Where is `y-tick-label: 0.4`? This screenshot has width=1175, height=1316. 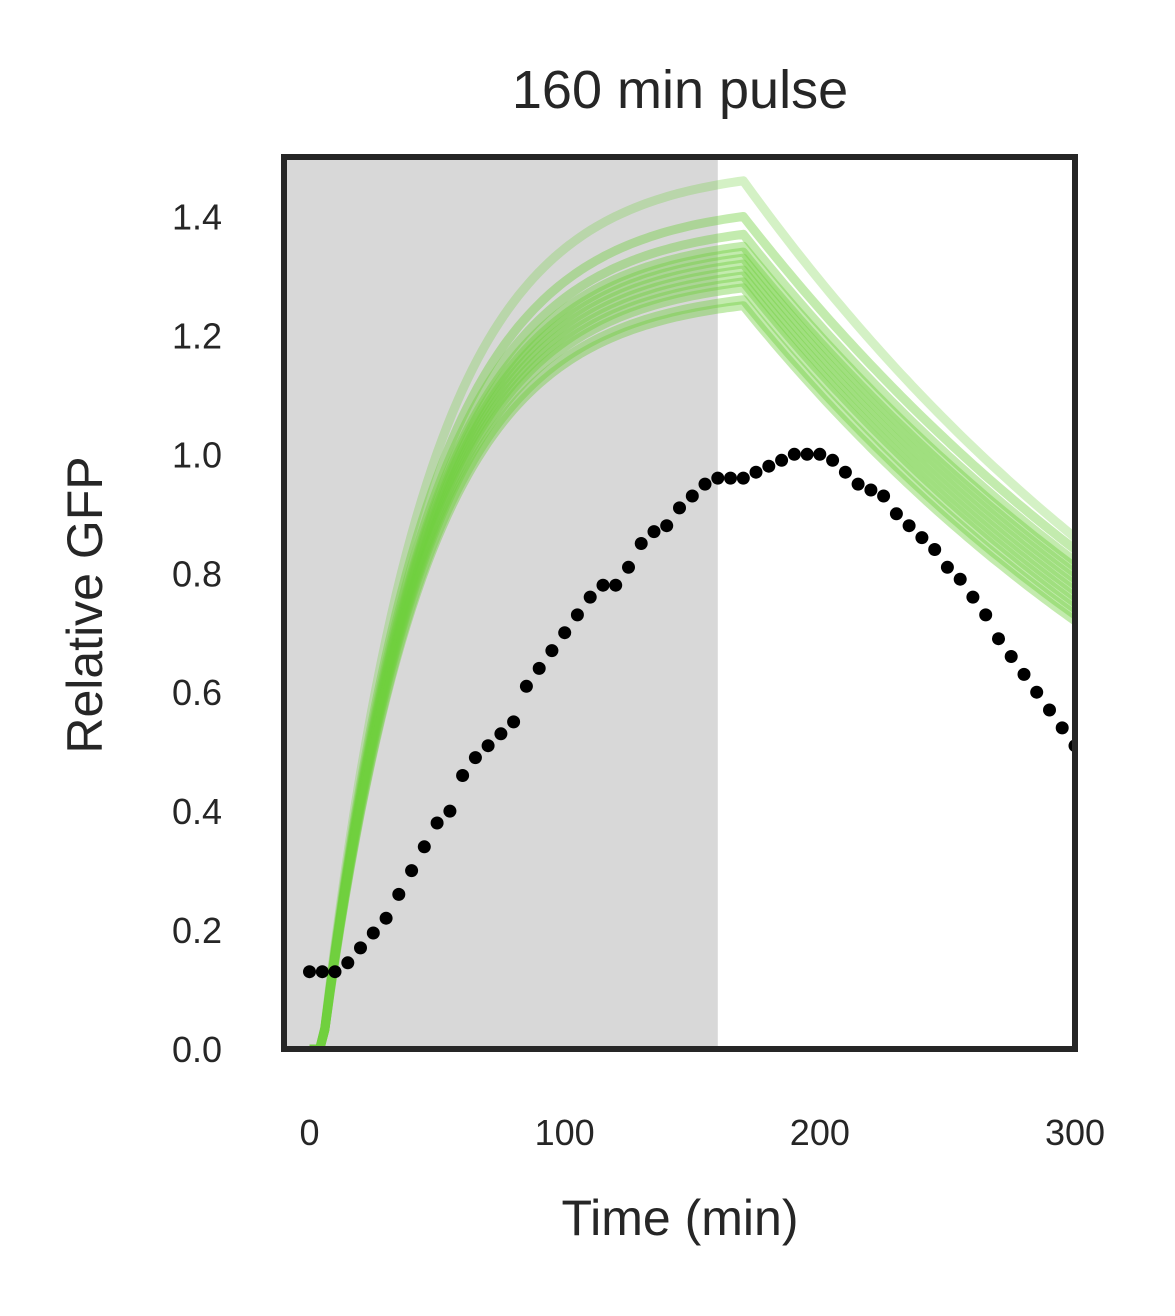
y-tick-label: 0.4 is located at coordinates (197, 811).